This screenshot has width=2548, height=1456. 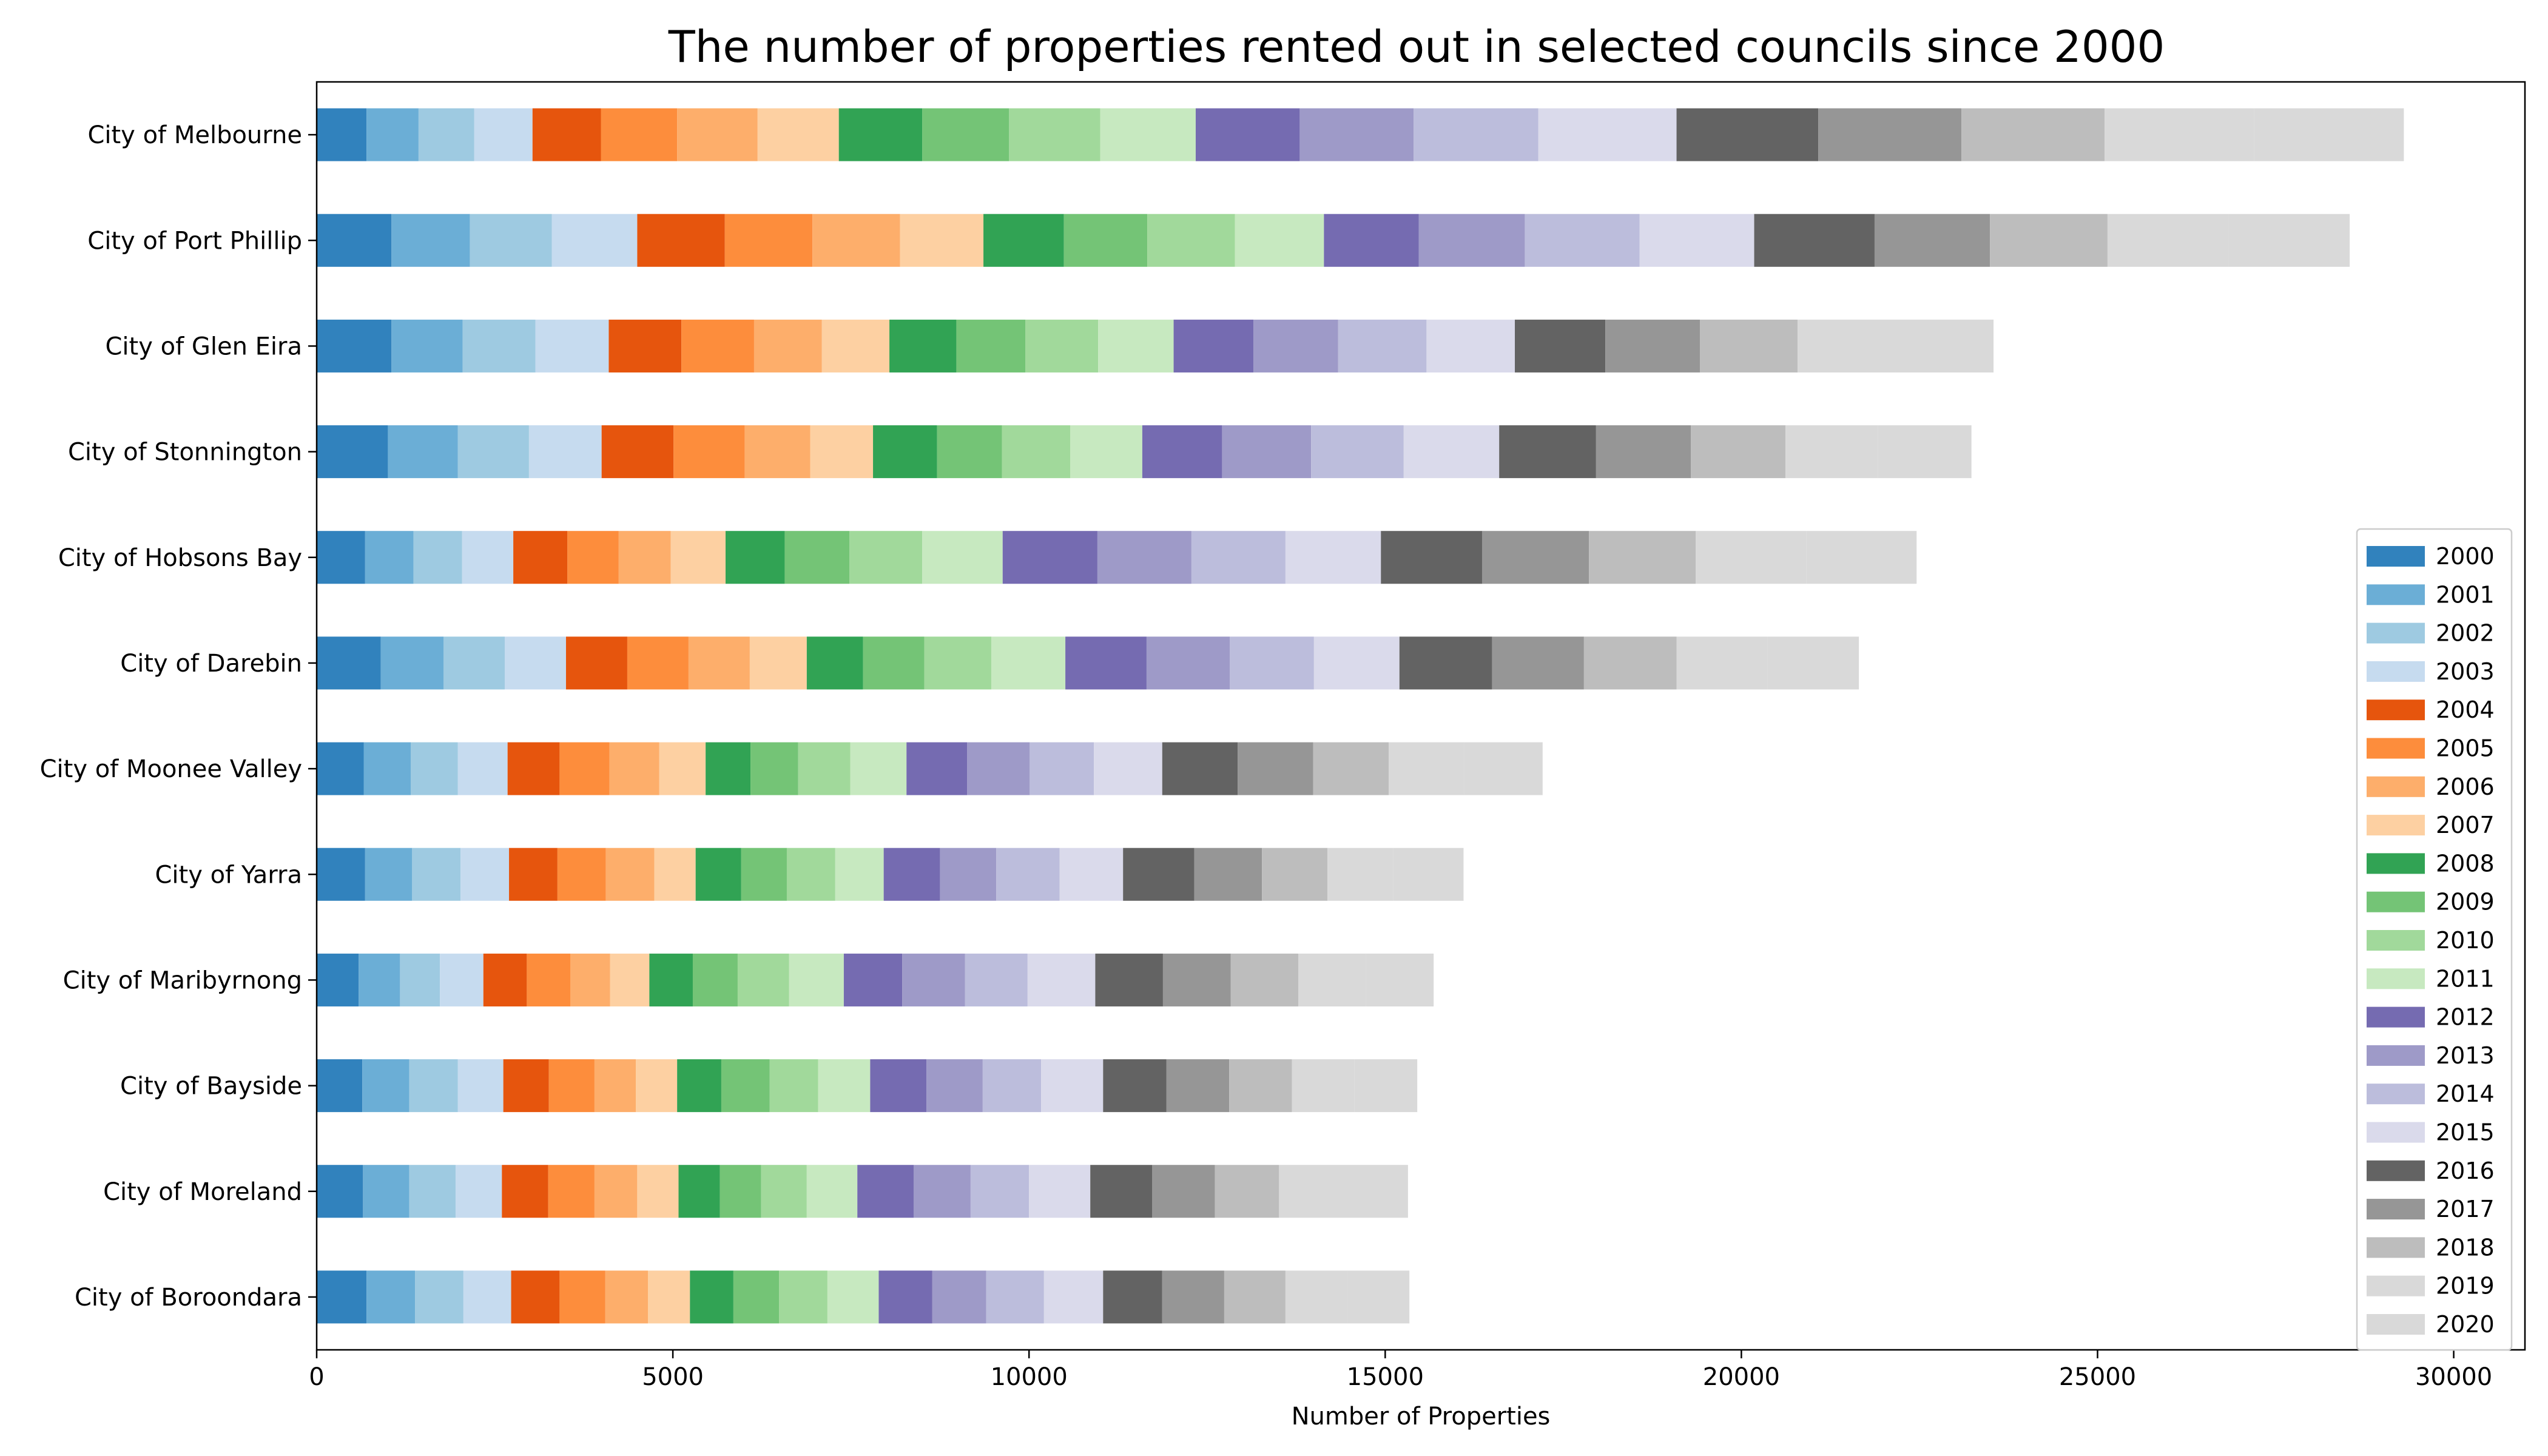 I want to click on y-tick-label: City of Yarra, so click(x=228, y=875).